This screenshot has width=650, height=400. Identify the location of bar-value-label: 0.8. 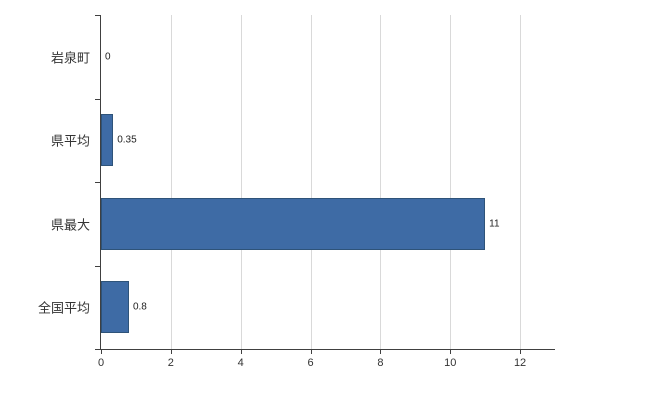
(139, 307).